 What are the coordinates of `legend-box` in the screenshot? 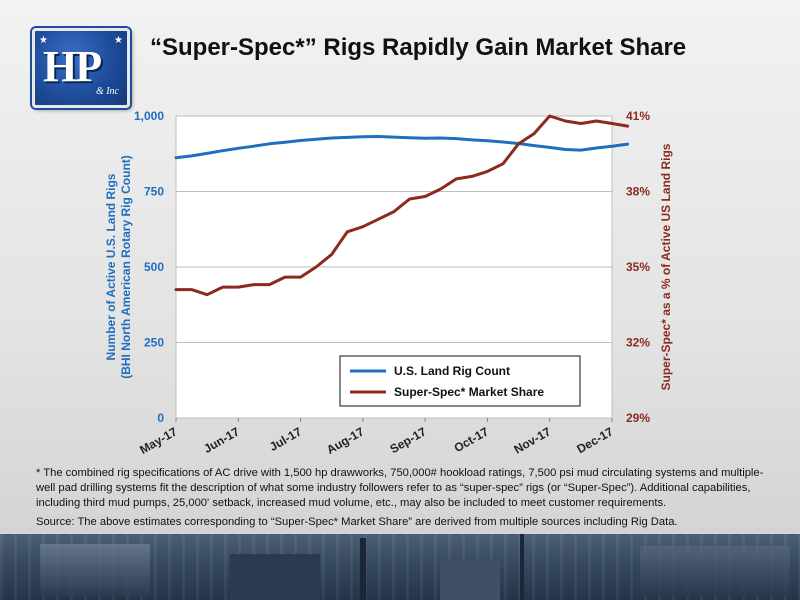 It's located at (460, 381).